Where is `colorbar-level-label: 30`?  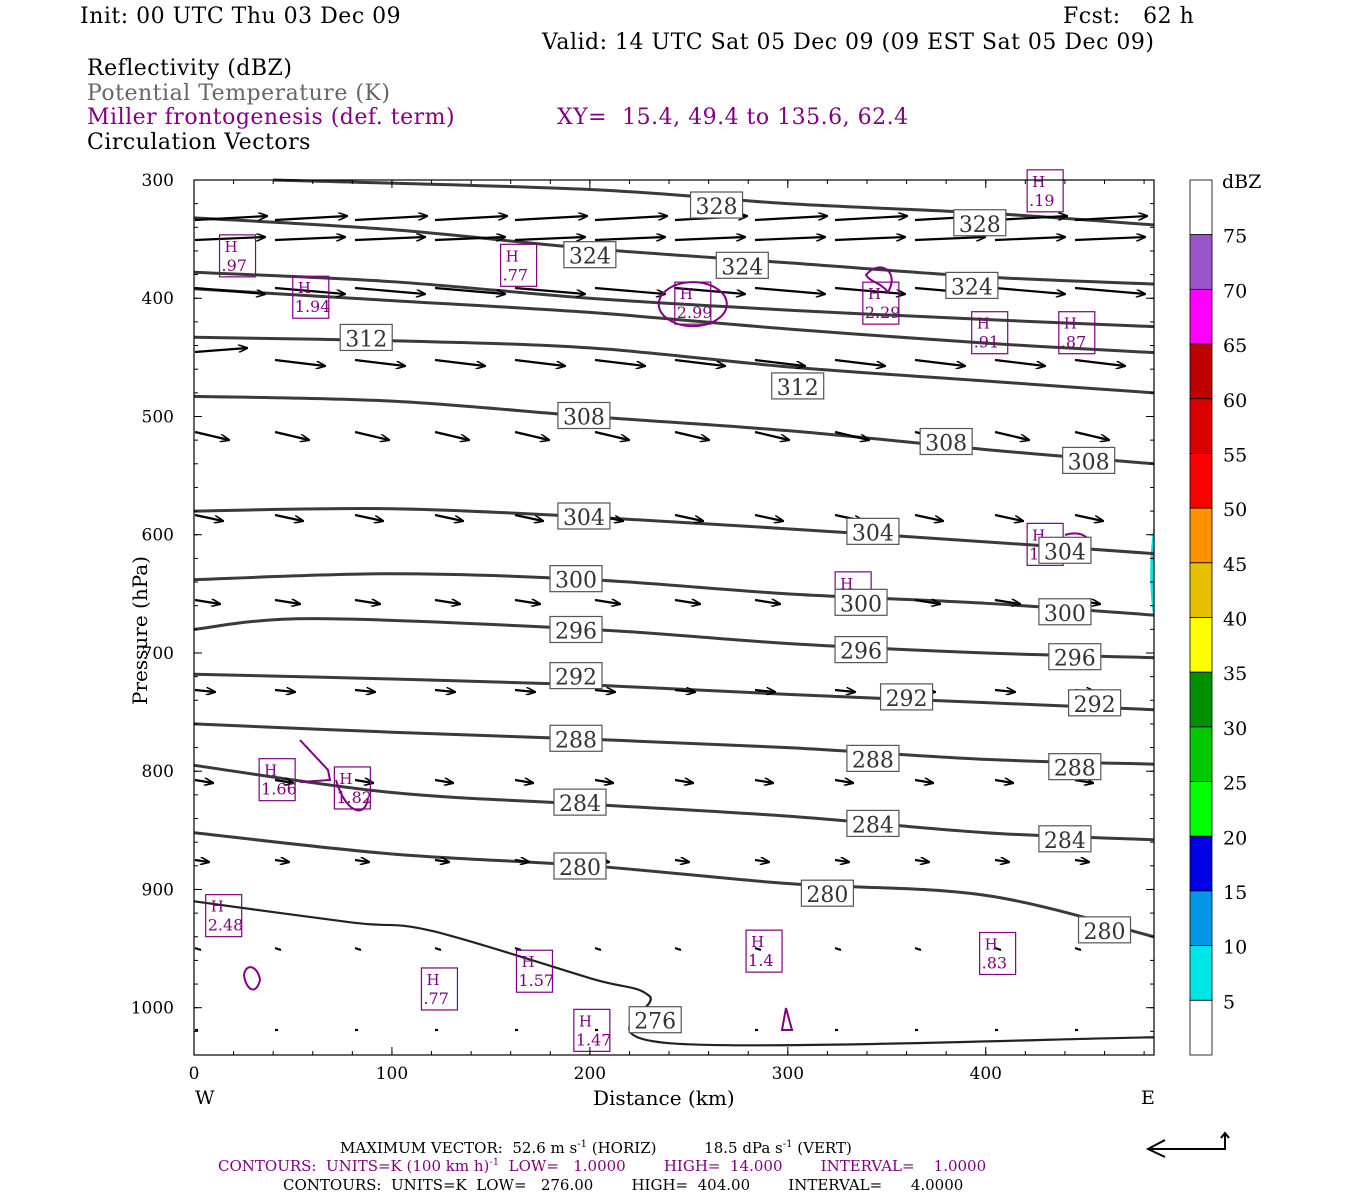 colorbar-level-label: 30 is located at coordinates (1235, 729).